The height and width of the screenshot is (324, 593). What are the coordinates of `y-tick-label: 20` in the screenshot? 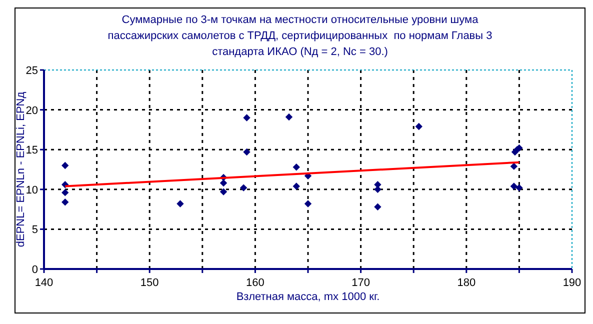 It's located at (32, 110).